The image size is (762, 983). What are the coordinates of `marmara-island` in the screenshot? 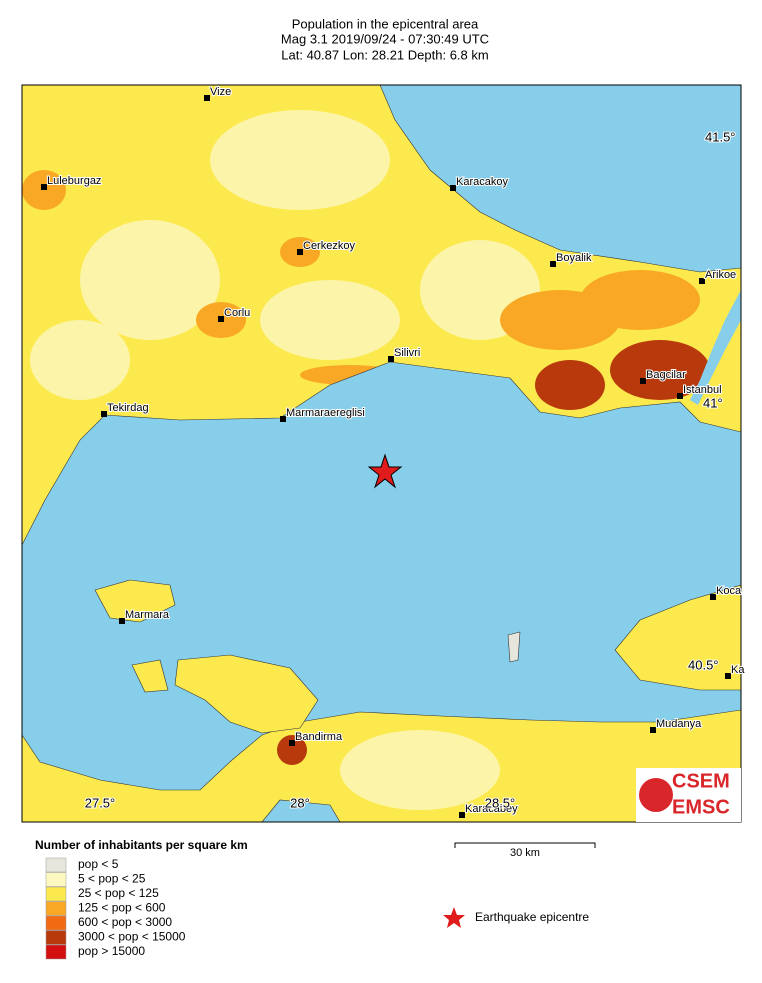 It's located at (135, 601).